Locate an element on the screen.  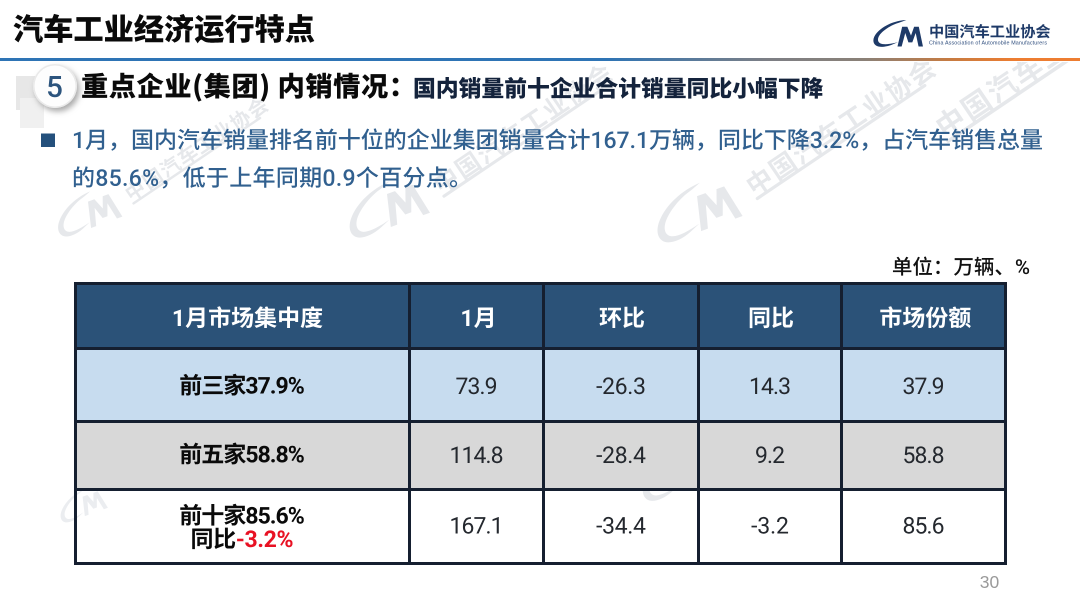
svg-text: 30 is located at coordinates (990, 582).